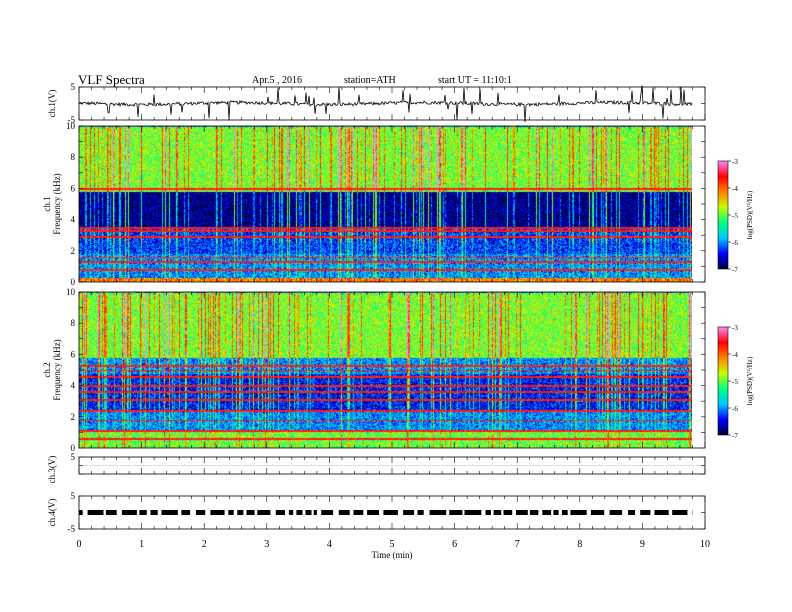 The width and height of the screenshot is (792, 612). Describe the element at coordinates (392, 555) in the screenshot. I see `x-axis-title: Time (min)` at that location.